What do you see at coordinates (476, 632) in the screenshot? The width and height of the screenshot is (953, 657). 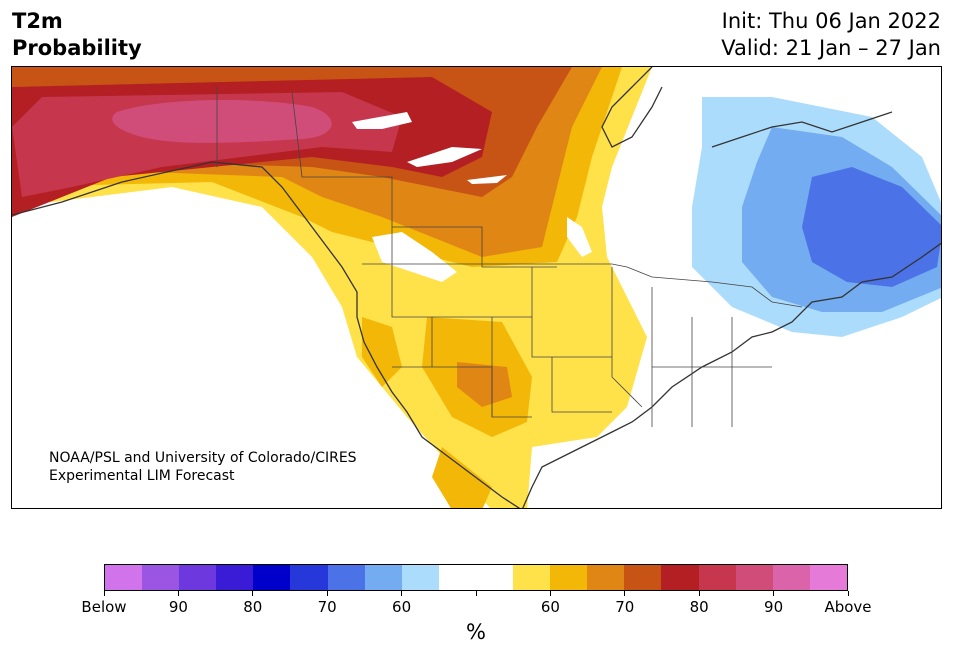 I see `colorbar-unit: %` at bounding box center [476, 632].